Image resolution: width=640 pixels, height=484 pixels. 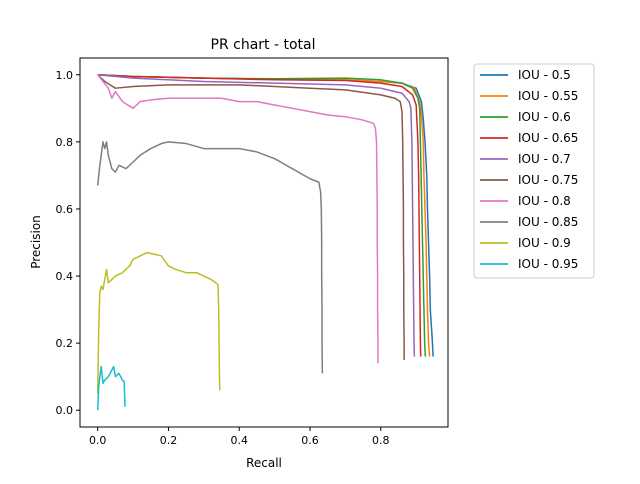 What do you see at coordinates (65, 410) in the screenshot?
I see `y-tick-label-0: 0.0` at bounding box center [65, 410].